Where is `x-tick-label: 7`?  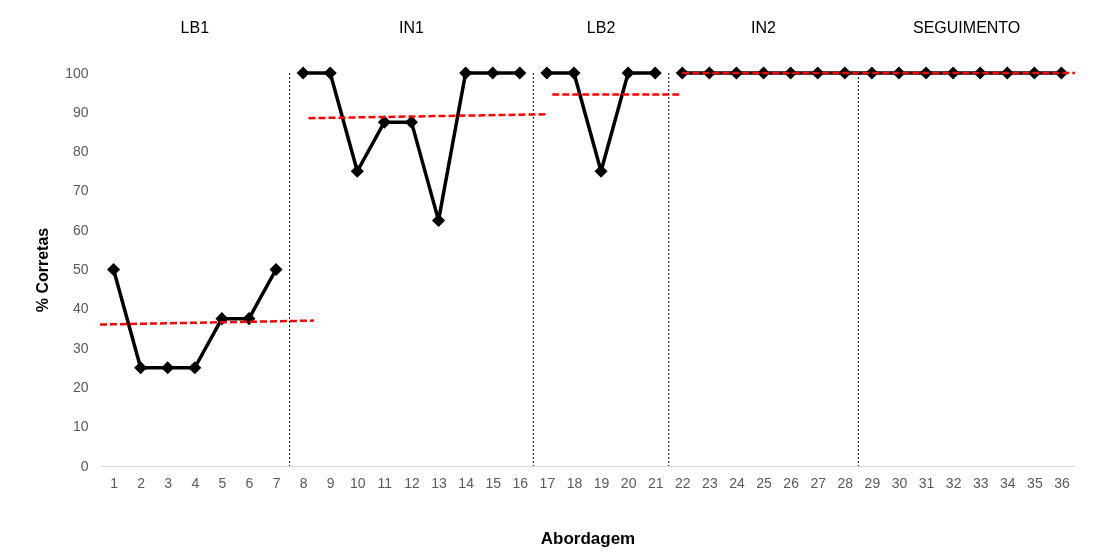
x-tick-label: 7 is located at coordinates (276, 482).